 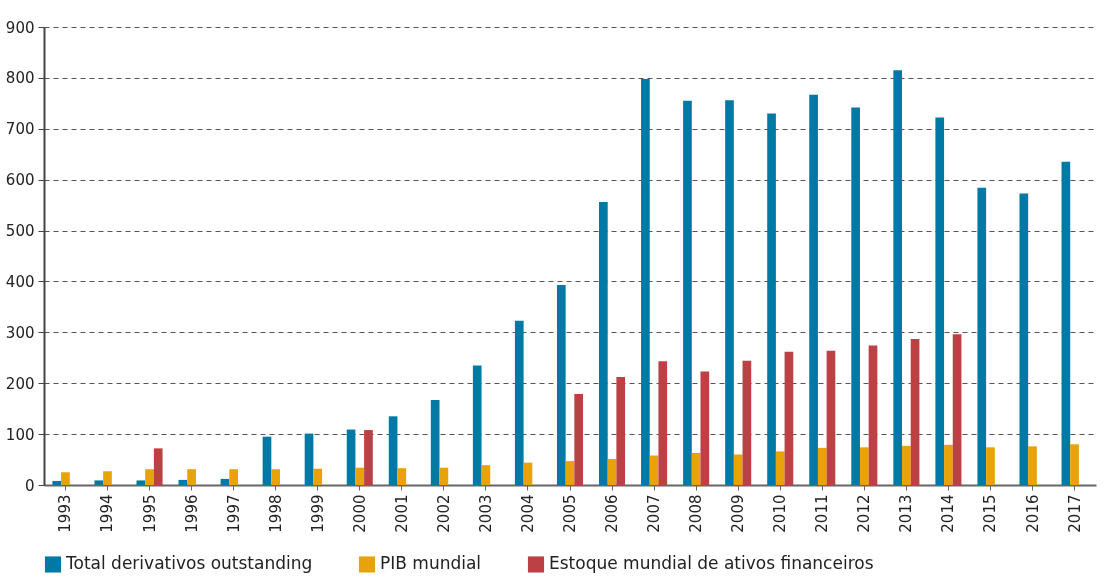 I want to click on legend-label: Total derivativos outstanding, so click(x=189, y=563).